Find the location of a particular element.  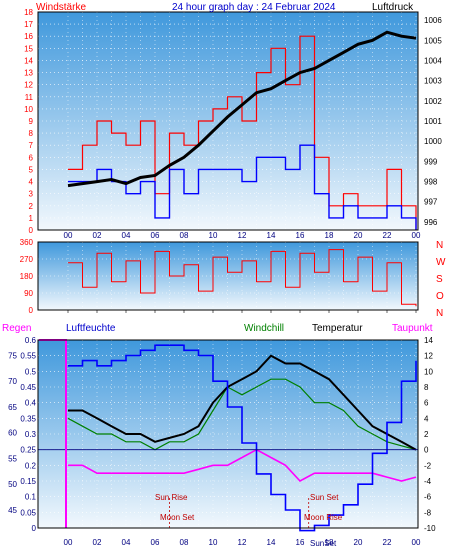

wind-tick-label: 12 is located at coordinates (28, 85).